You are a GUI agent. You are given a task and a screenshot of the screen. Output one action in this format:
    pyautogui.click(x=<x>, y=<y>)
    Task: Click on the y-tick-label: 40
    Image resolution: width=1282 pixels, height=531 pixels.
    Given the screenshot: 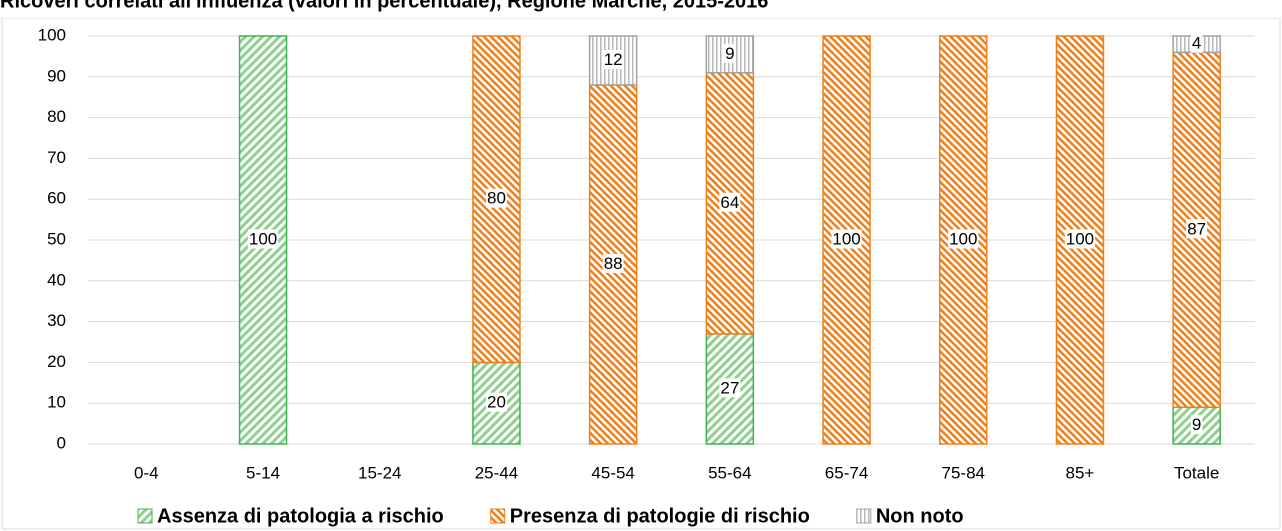 What is the action you would take?
    pyautogui.click(x=56, y=279)
    